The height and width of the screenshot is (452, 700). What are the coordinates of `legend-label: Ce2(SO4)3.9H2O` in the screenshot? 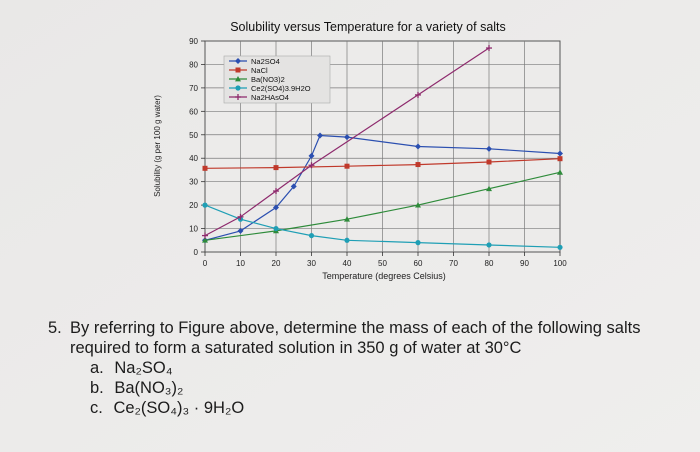 It's located at (281, 88).